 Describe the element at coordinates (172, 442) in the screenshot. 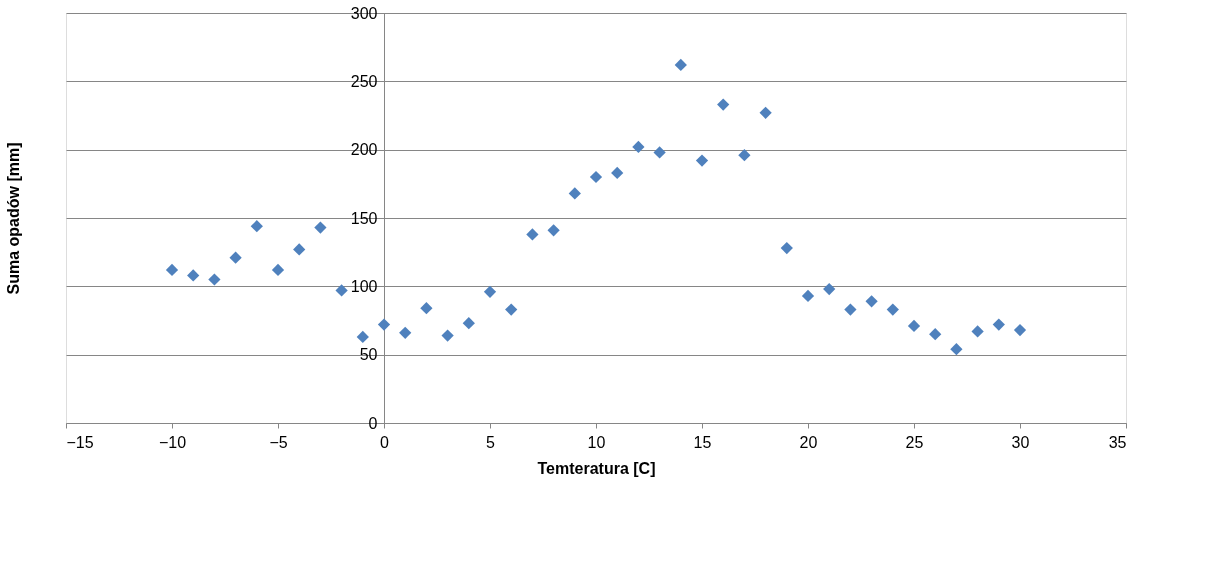

I see `x-tick-label: −10` at that location.